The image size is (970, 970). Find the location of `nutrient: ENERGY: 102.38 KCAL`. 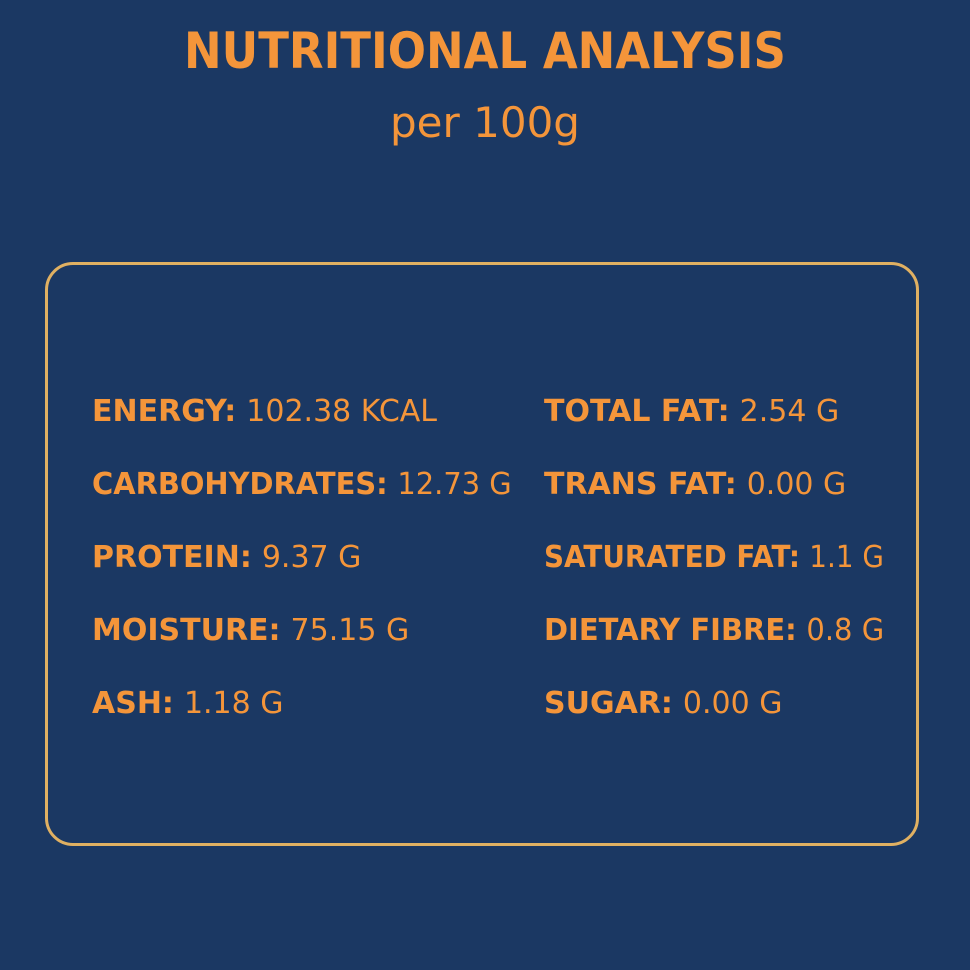

nutrient: ENERGY: 102.38 KCAL is located at coordinates (264, 411).